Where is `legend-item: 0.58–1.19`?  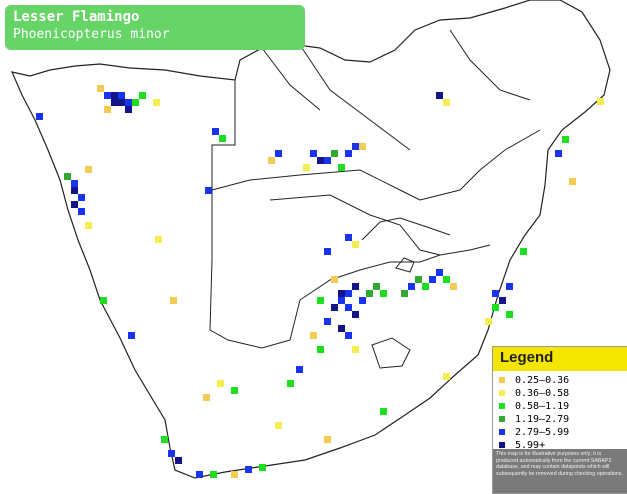 legend-item: 0.58–1.19 is located at coordinates (534, 406).